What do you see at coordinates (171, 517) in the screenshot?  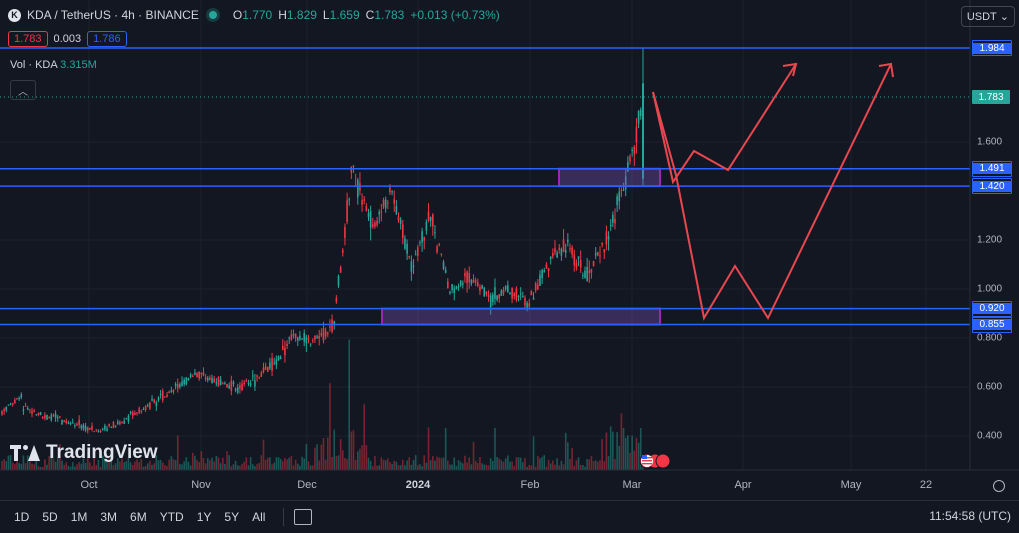 I see `timeframe-ytd: YTD` at bounding box center [171, 517].